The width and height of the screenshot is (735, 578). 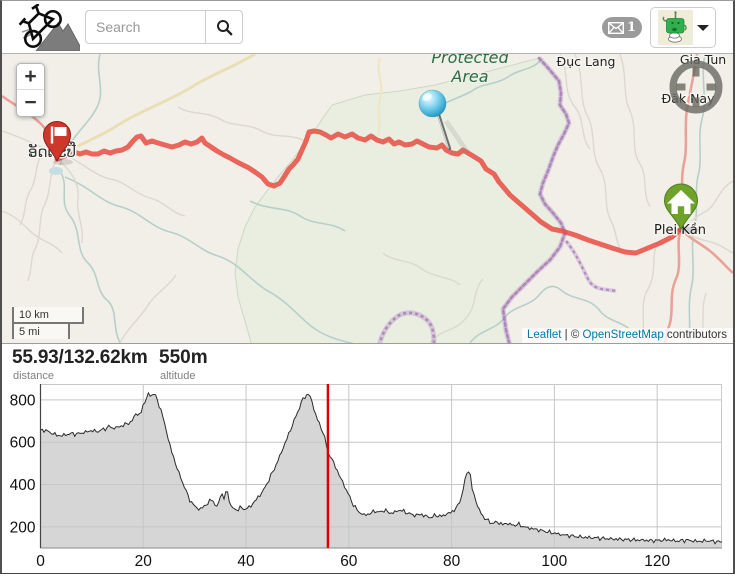 I want to click on scale-control: 10 km 5 mi, so click(x=48, y=322).